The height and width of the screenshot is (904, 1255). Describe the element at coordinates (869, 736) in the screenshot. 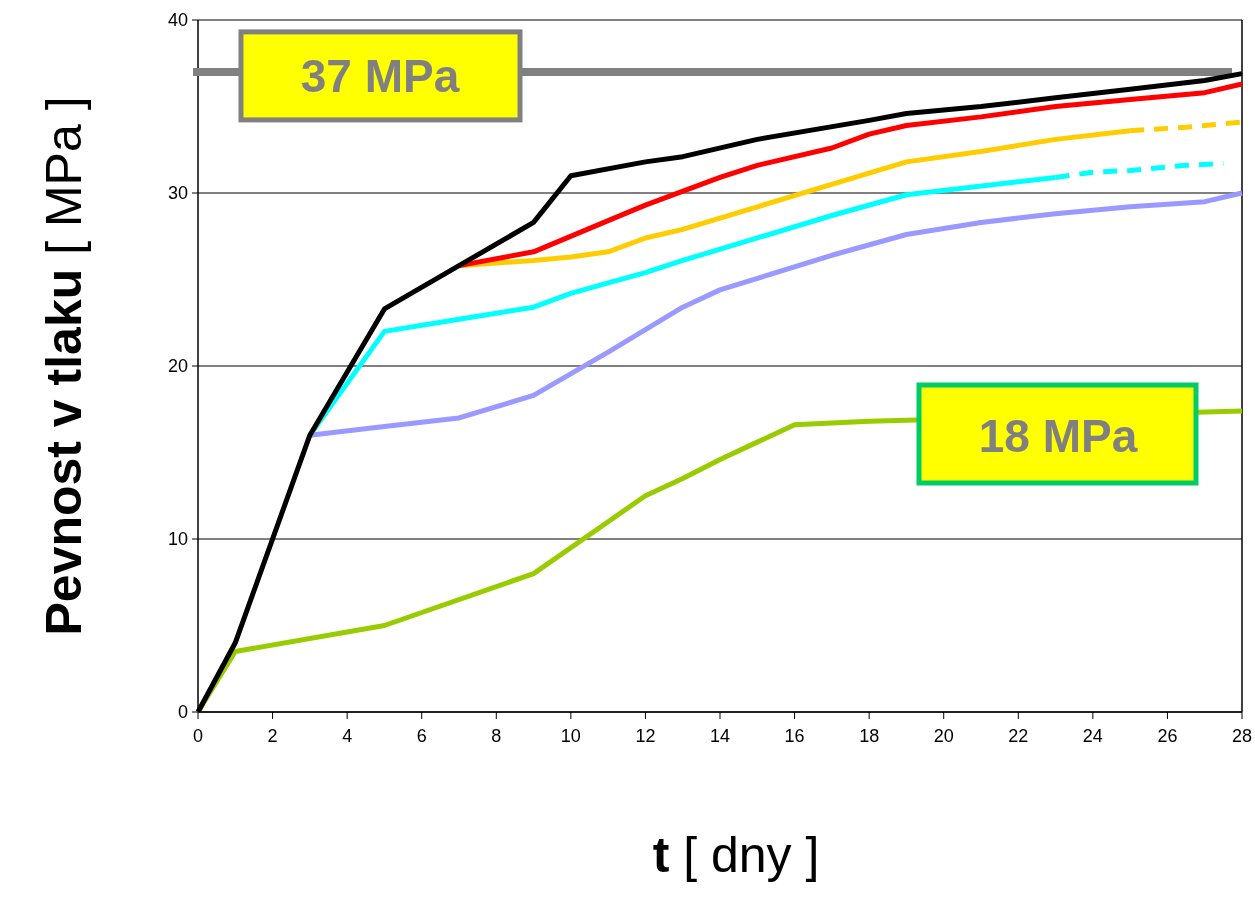

I see `x-tick-label: 18` at that location.